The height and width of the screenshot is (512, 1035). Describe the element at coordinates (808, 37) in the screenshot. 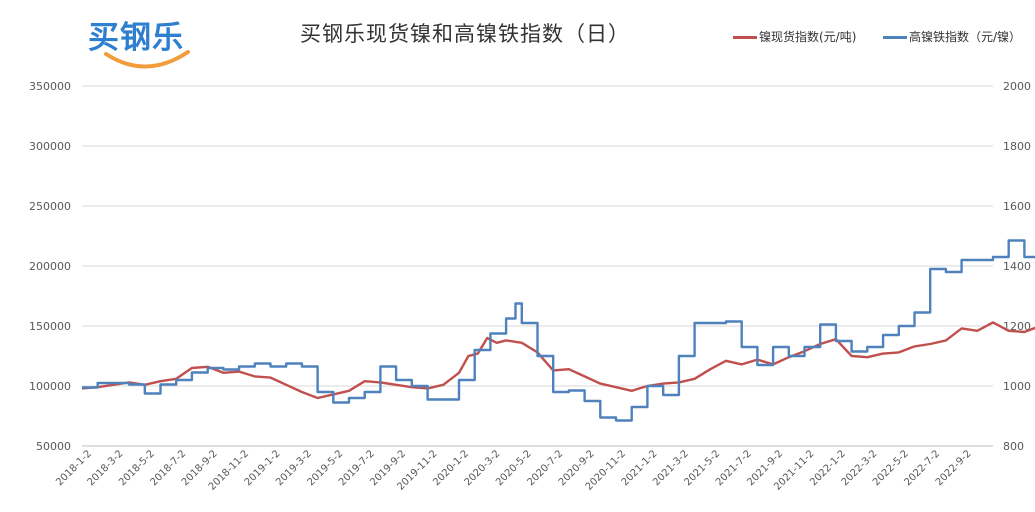

I see `legend-label-nickel-spot: 镍现货指数(元/吨)` at that location.